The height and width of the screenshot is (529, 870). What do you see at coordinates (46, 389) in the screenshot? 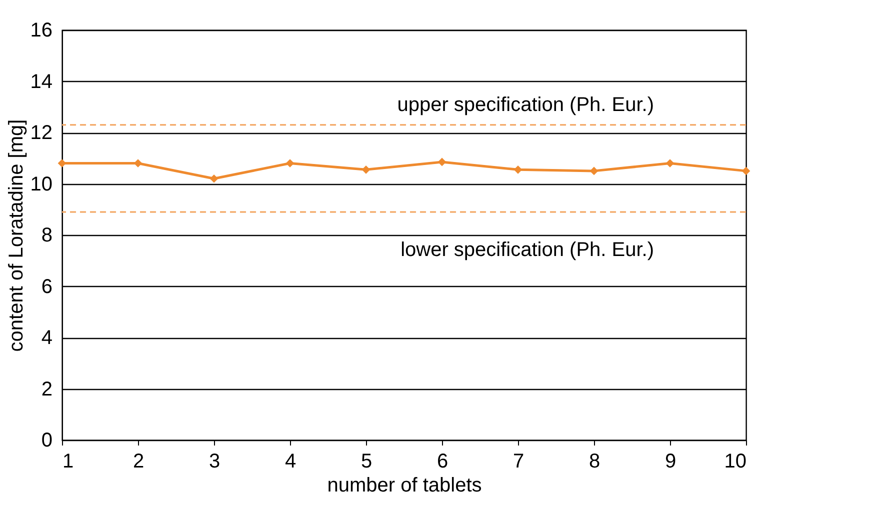
I see `y-tick-label: 2` at bounding box center [46, 389].